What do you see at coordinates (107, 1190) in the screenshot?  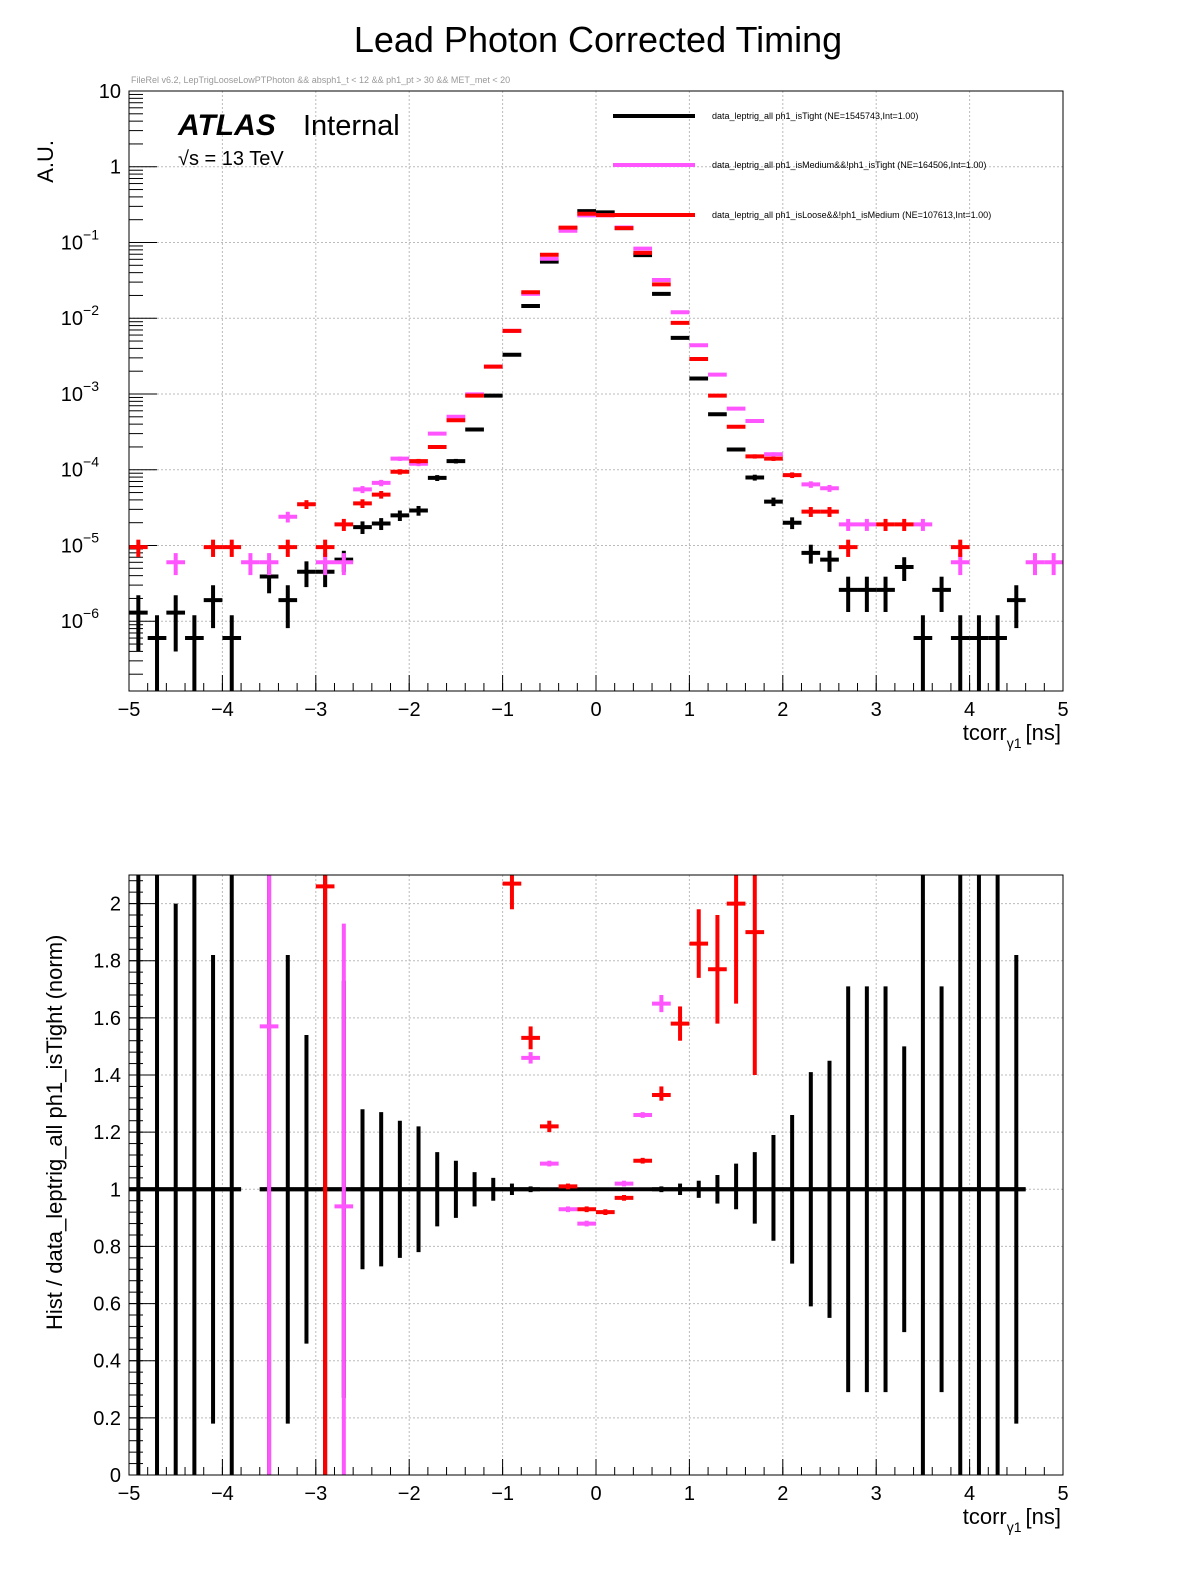 I see `bottom-y-tick-labels: 0 0.2 0.4 0.6 0.8 1 1.2 1.4 1.6 1.8 2` at bounding box center [107, 1190].